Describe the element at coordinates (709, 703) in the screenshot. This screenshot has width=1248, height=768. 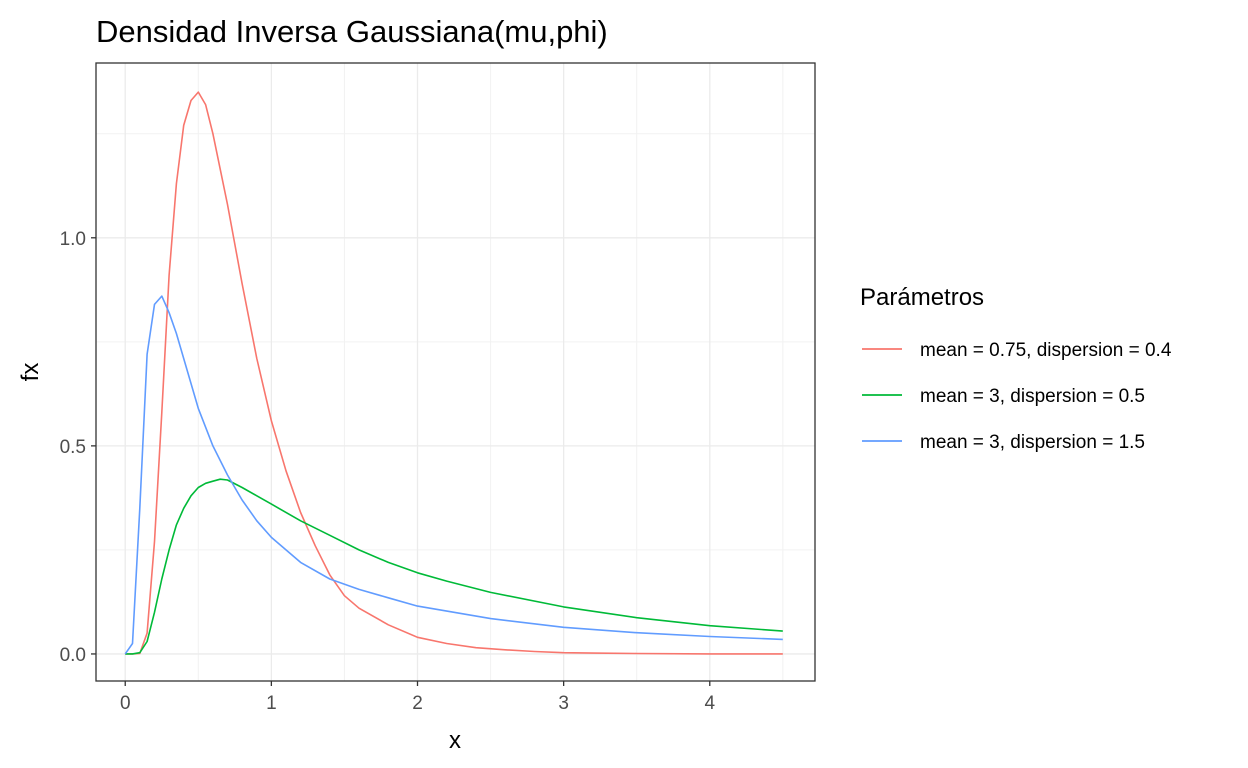
I see `x-tick-label: 4` at that location.